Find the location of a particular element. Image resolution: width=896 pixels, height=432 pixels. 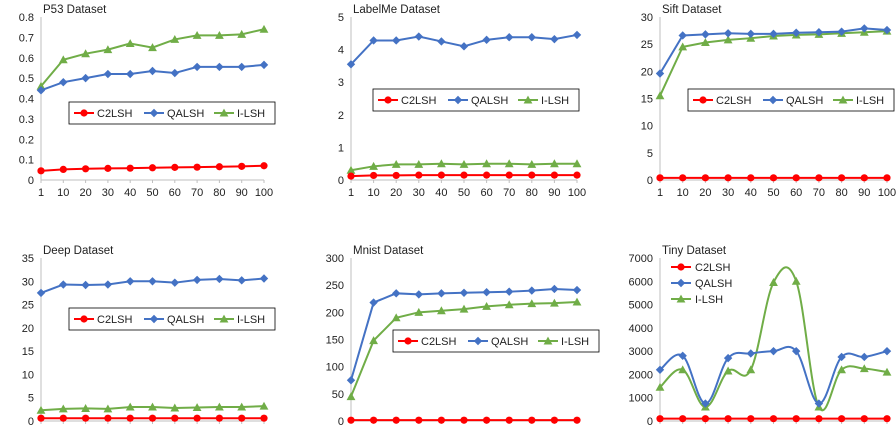

x-tick-label: 70 is located at coordinates (819, 193).